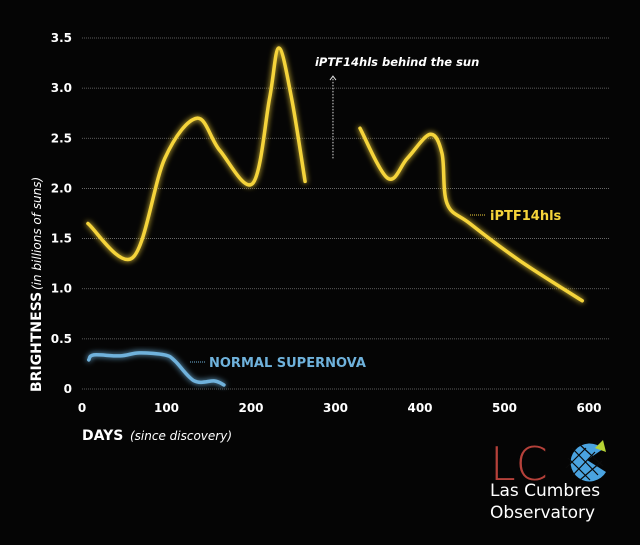  I want to click on x-tick-label: 0, so click(82, 408).